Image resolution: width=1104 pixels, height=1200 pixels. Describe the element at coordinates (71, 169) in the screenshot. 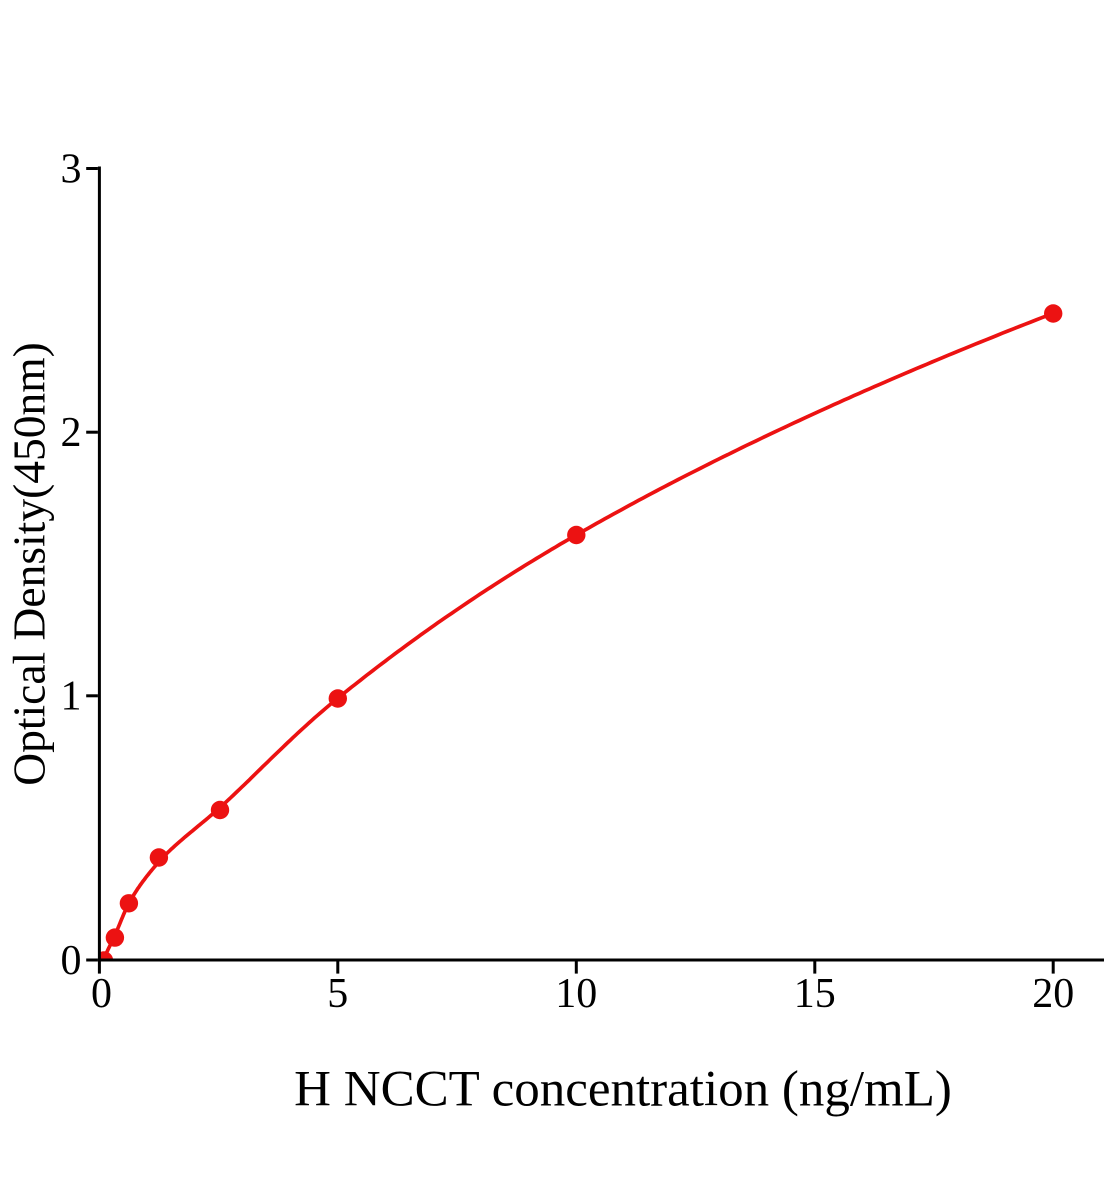

I see `svg-text: 3` at that location.